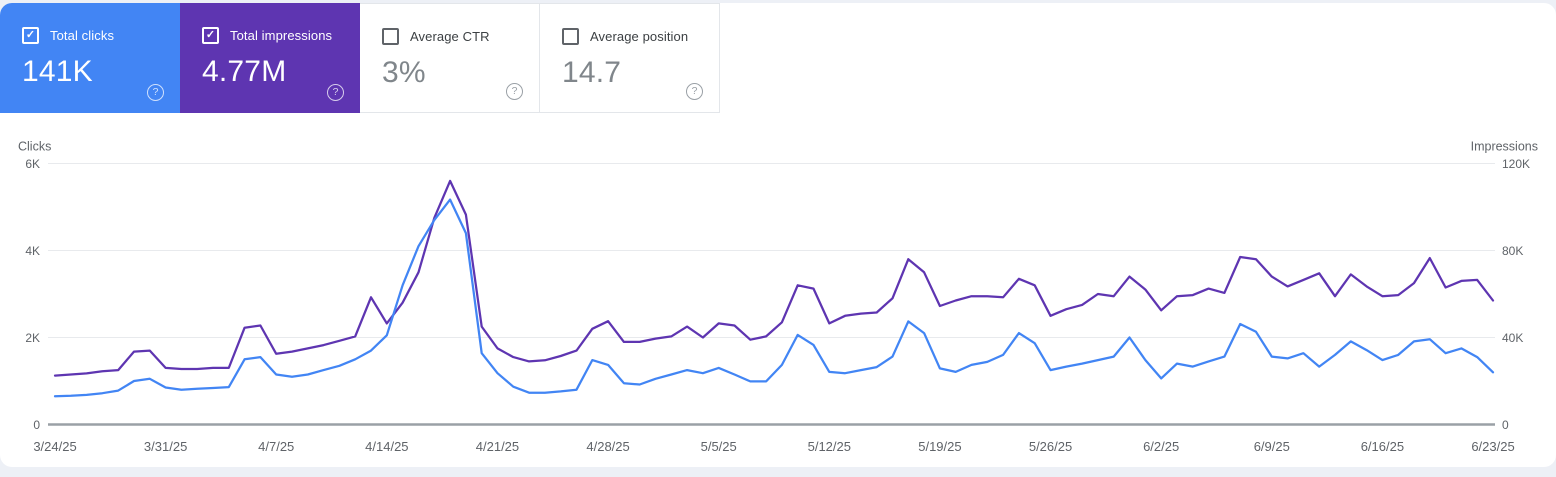  Describe the element at coordinates (570, 36) in the screenshot. I see `average-position-checkbox: ✓` at that location.